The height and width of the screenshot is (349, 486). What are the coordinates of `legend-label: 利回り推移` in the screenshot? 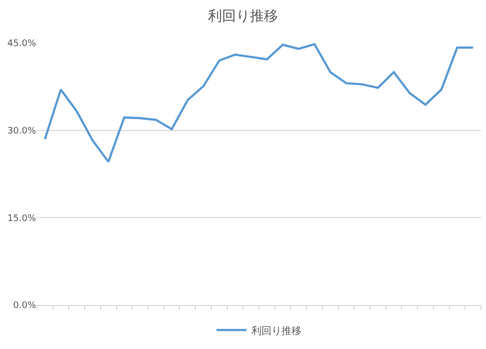 It's located at (277, 330).